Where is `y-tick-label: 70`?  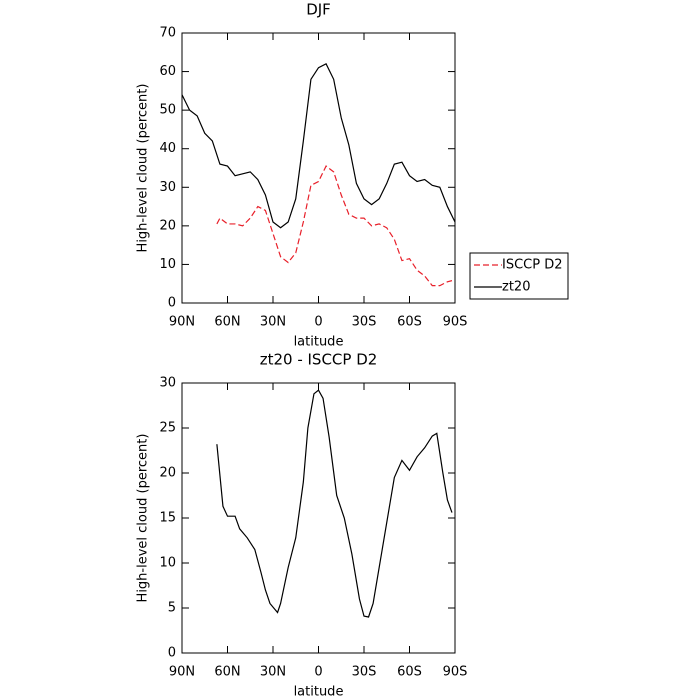
y-tick-label: 70 is located at coordinates (167, 33).